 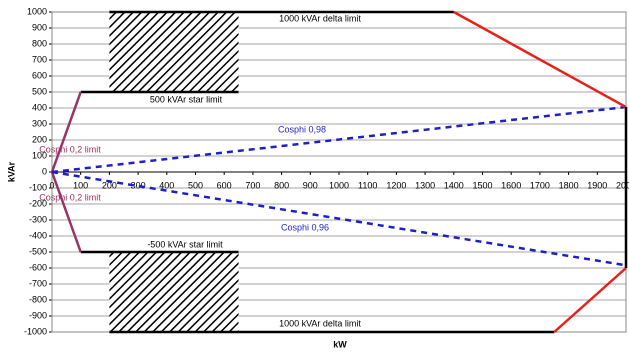 I want to click on x-tick-label: 600, so click(x=224, y=185).